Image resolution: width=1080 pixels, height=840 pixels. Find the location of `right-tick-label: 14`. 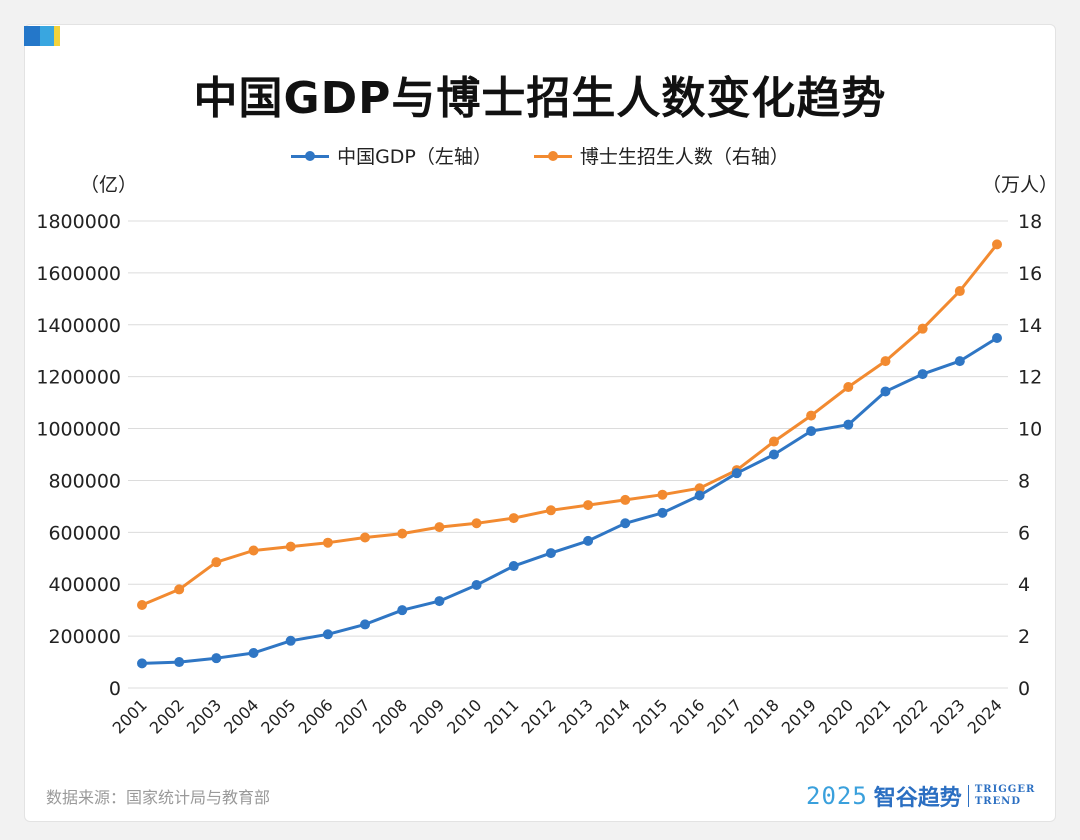

right-tick-label: 14 is located at coordinates (1030, 326).